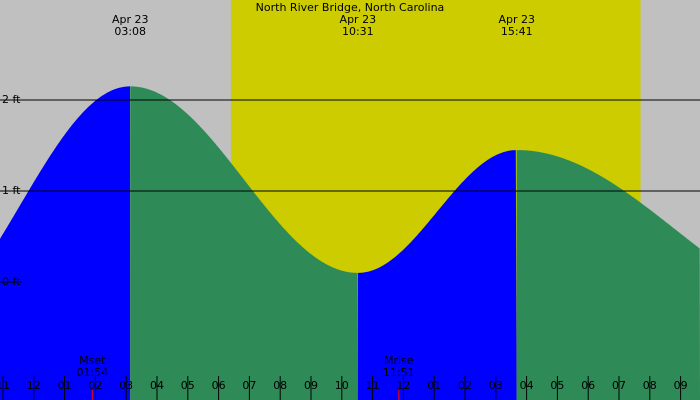 The width and height of the screenshot is (700, 400). I want to click on x-tick-label-2: 01, so click(65, 385).